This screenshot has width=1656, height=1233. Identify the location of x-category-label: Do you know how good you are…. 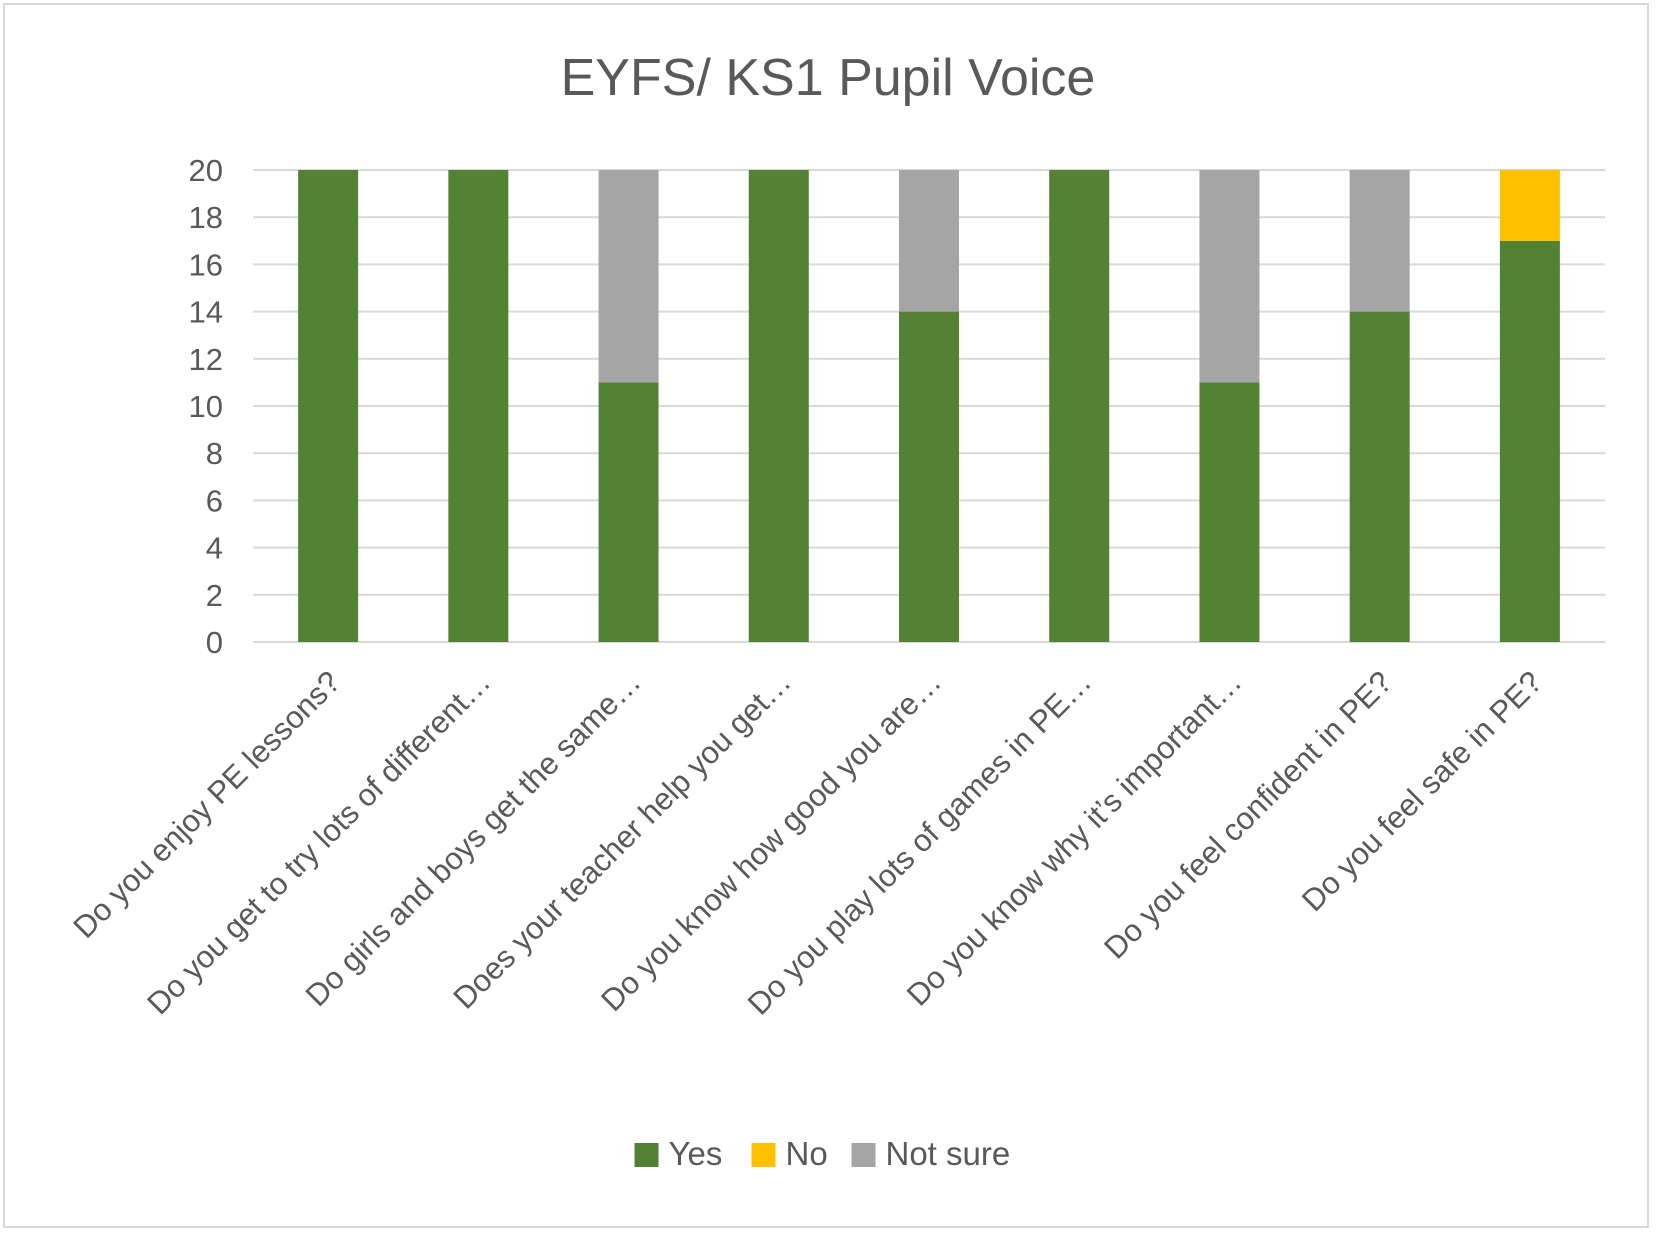
(771, 841).